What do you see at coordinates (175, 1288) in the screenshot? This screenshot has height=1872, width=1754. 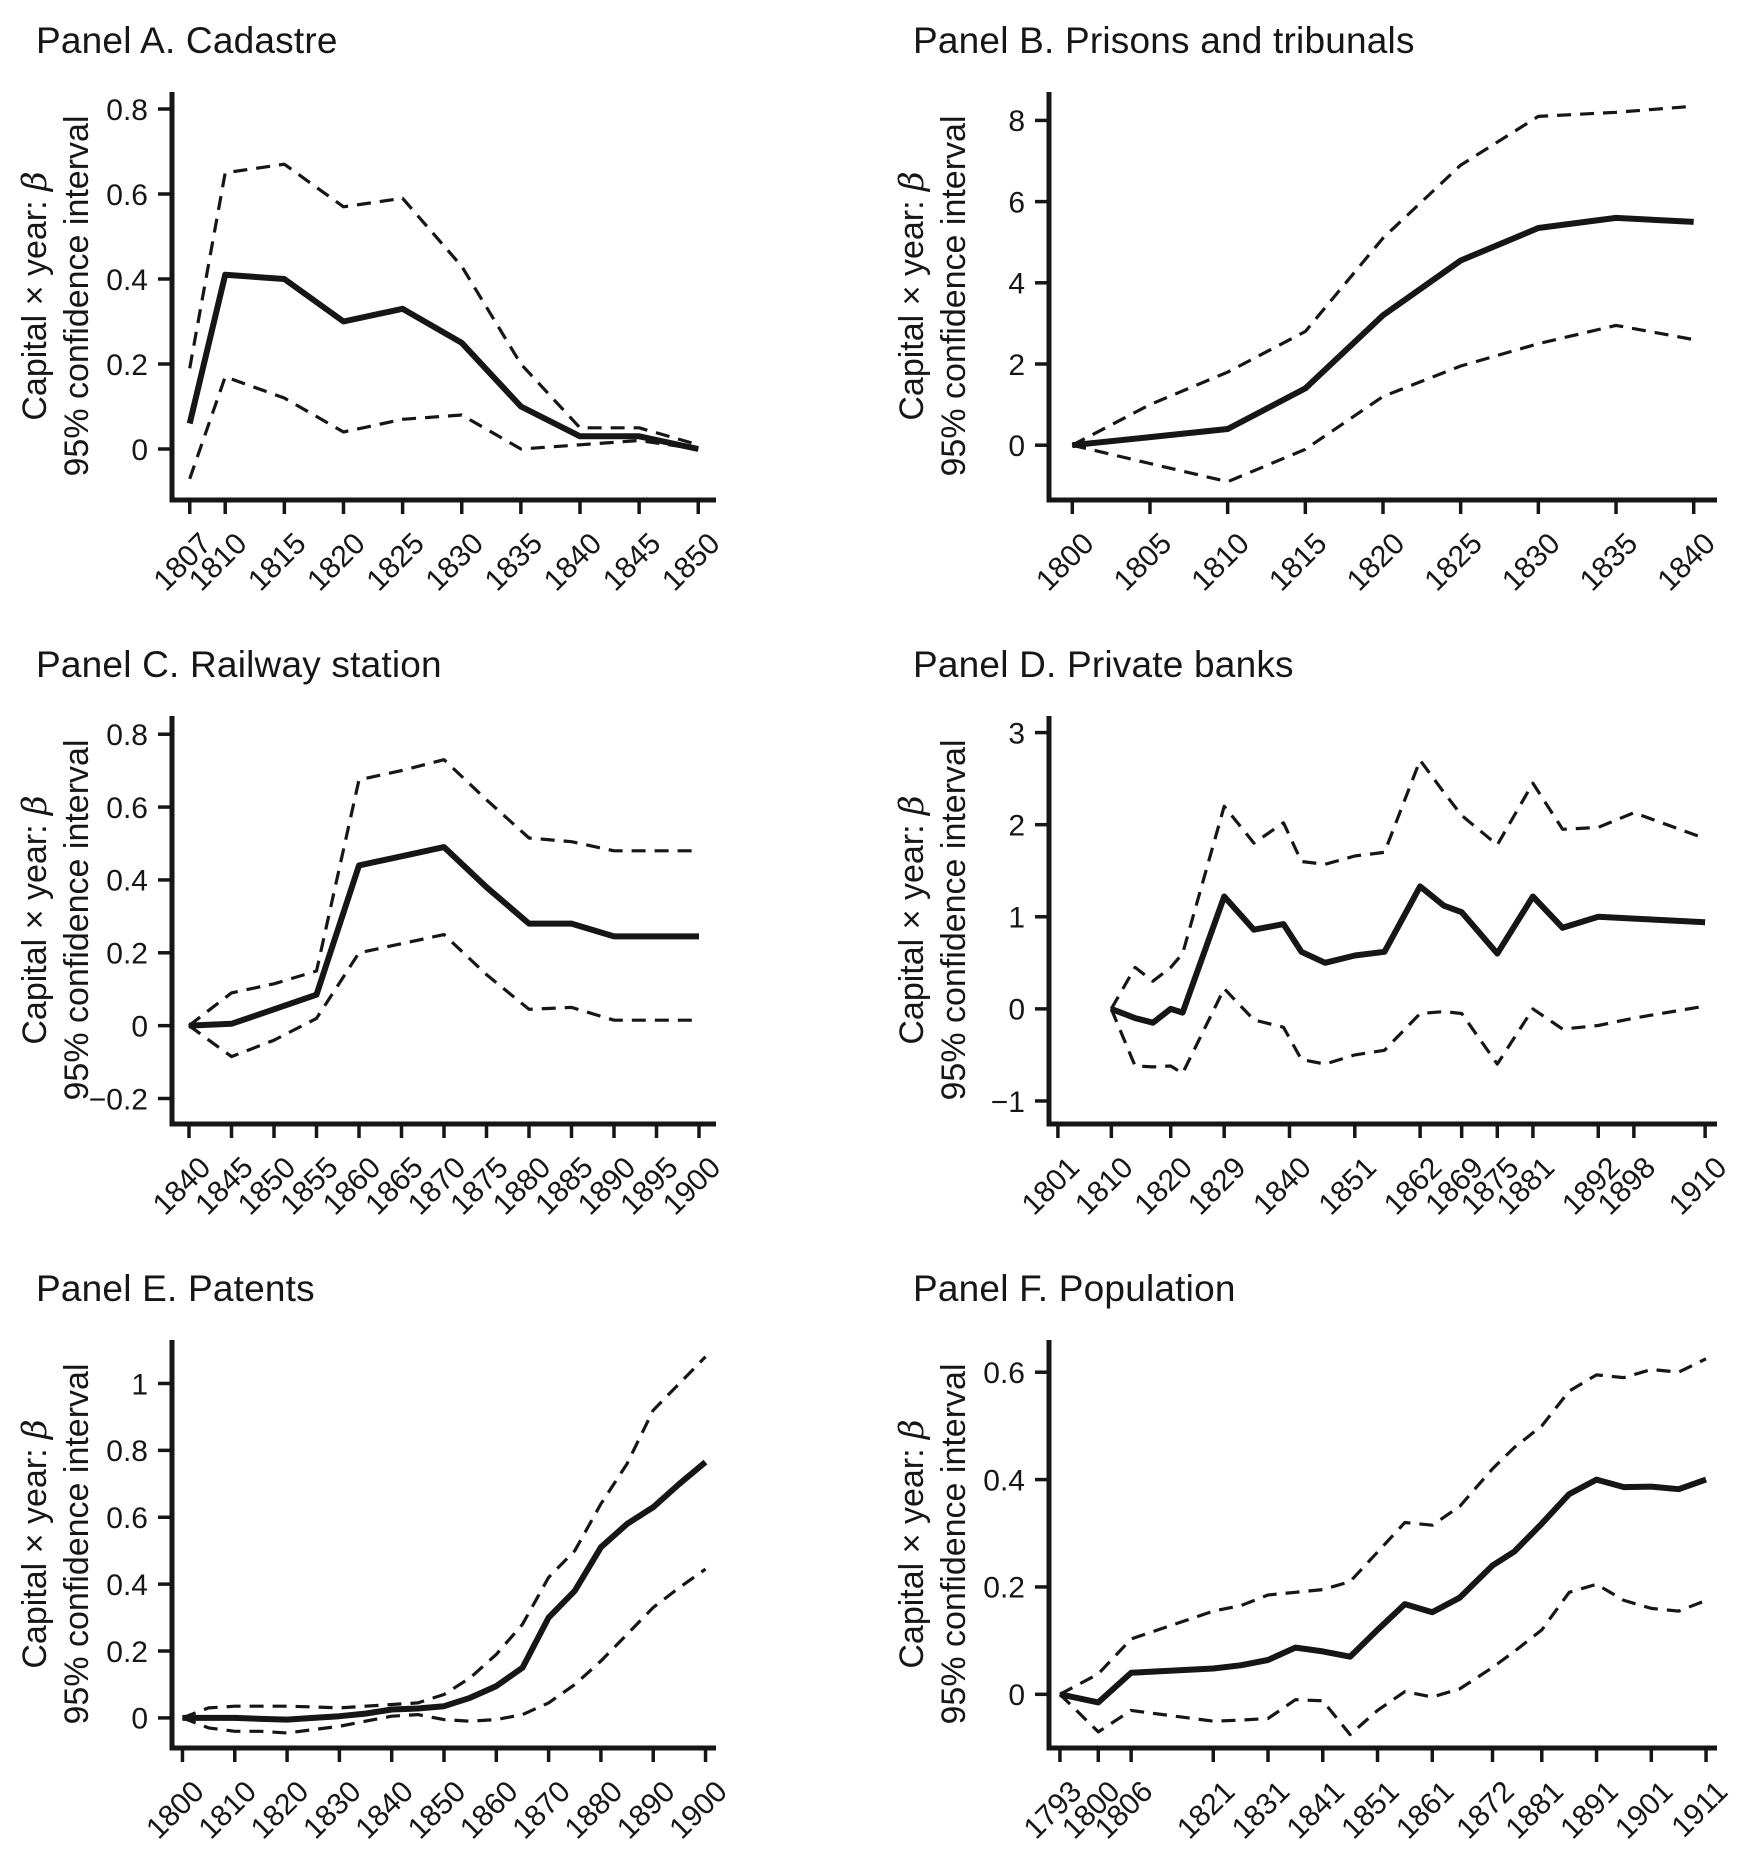 I see `panel-e-title: Panel E. Patents` at bounding box center [175, 1288].